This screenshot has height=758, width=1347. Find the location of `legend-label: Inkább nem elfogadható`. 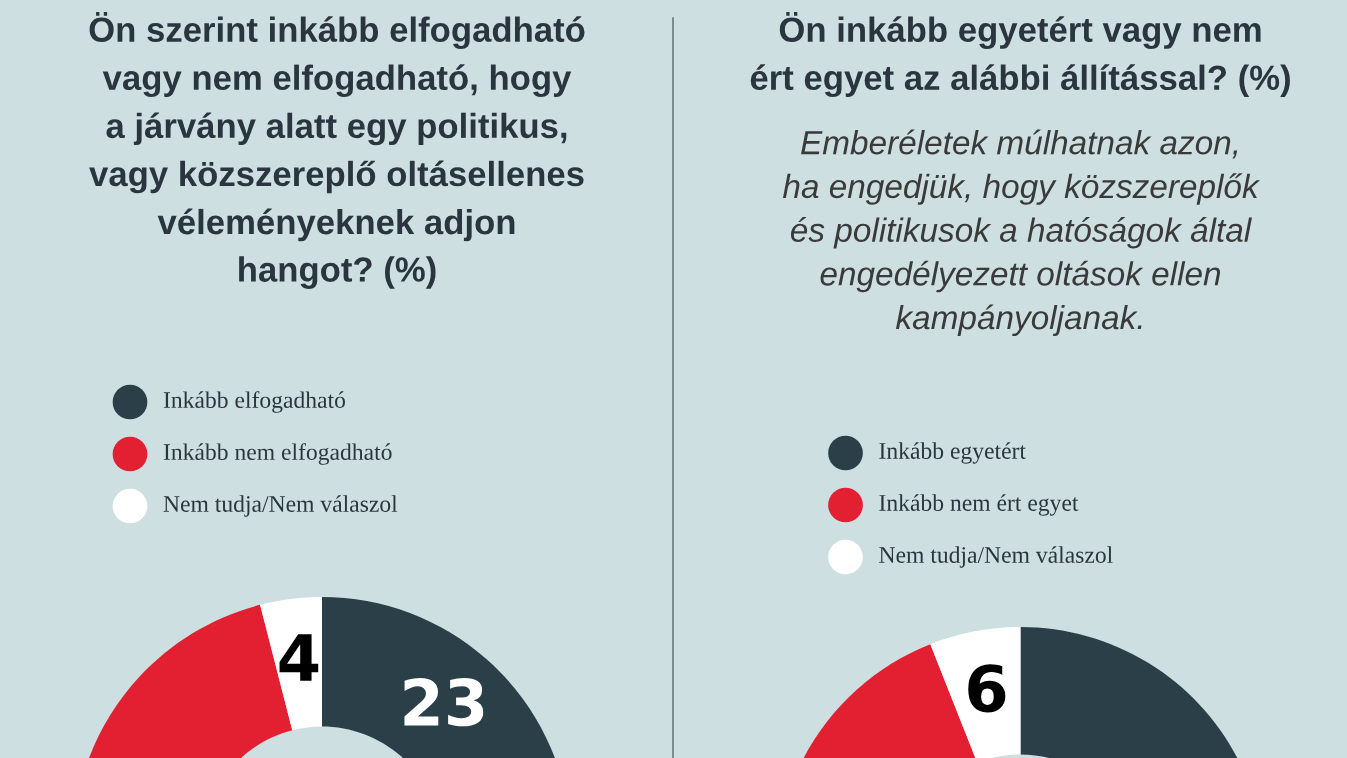

legend-label: Inkább nem elfogadható is located at coordinates (277, 454).